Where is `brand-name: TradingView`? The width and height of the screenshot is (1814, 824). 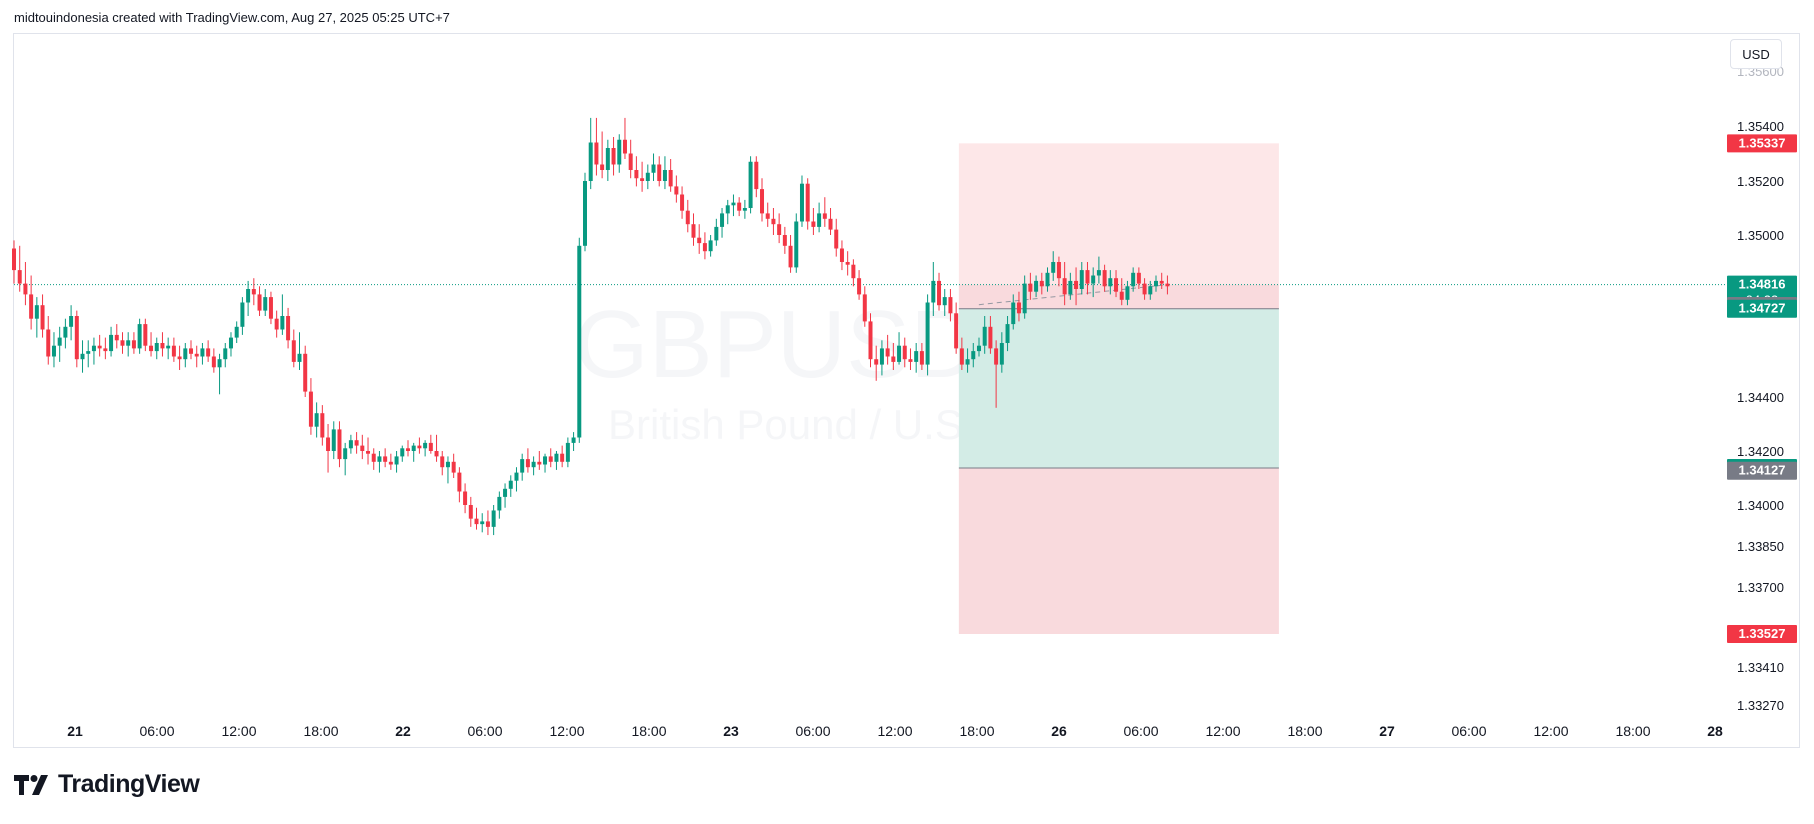 brand-name: TradingView is located at coordinates (129, 784).